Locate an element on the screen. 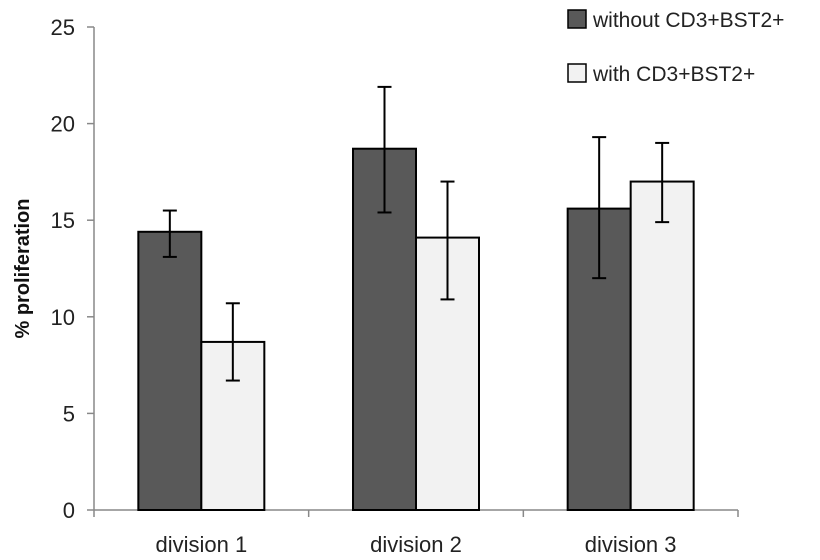 The width and height of the screenshot is (820, 560). y-tick-label: 10 is located at coordinates (63, 317).